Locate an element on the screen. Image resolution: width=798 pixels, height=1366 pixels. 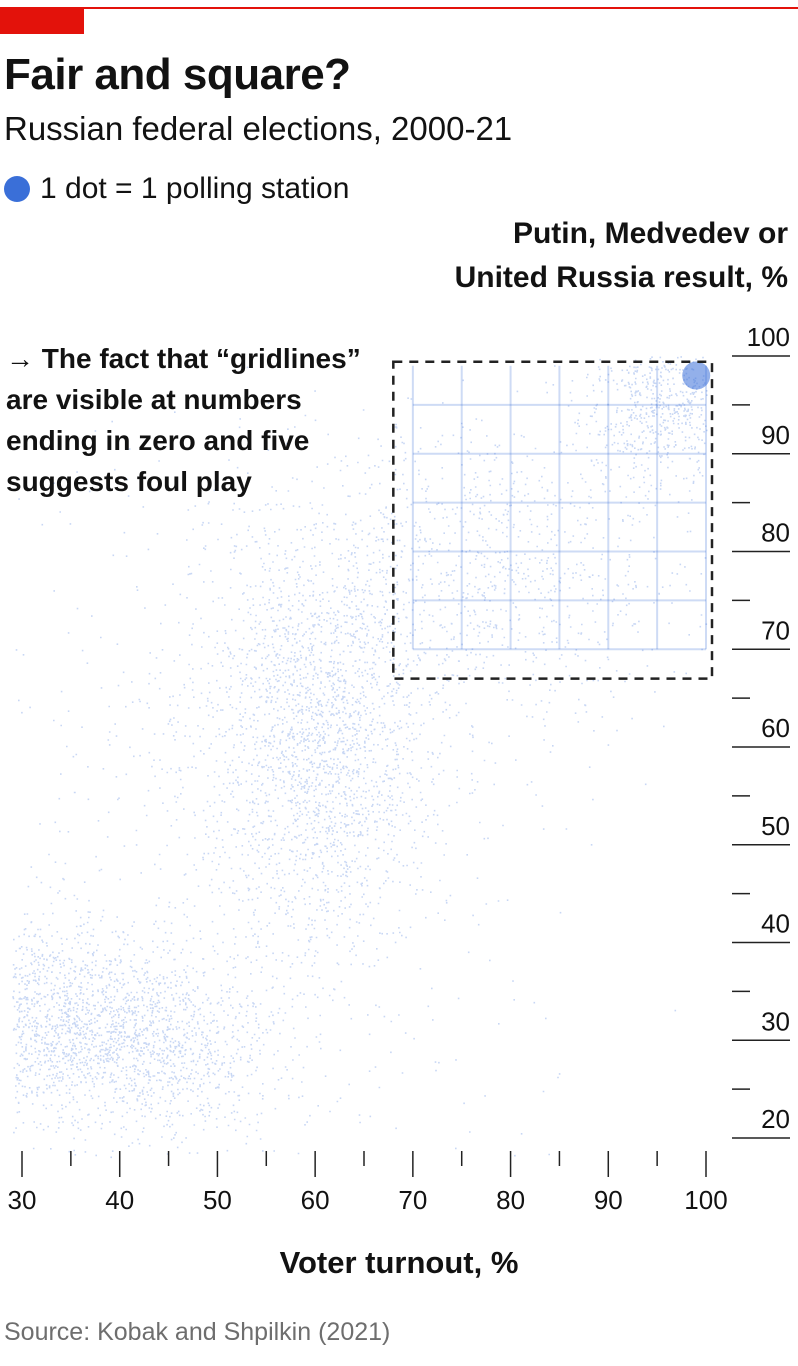
top-accent-tag is located at coordinates (42, 21).